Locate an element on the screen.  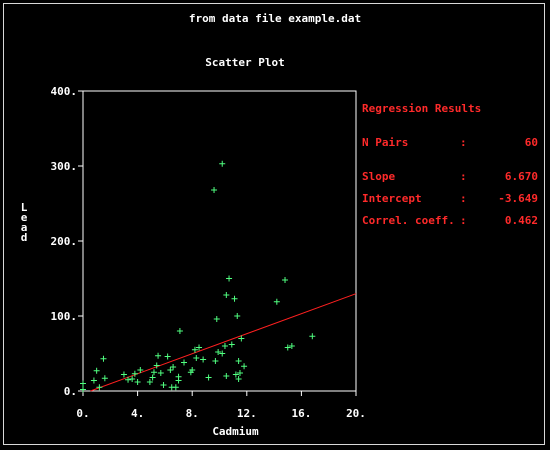
regression-row-intercept: Intercept : -3.649 is located at coordinates (450, 199).